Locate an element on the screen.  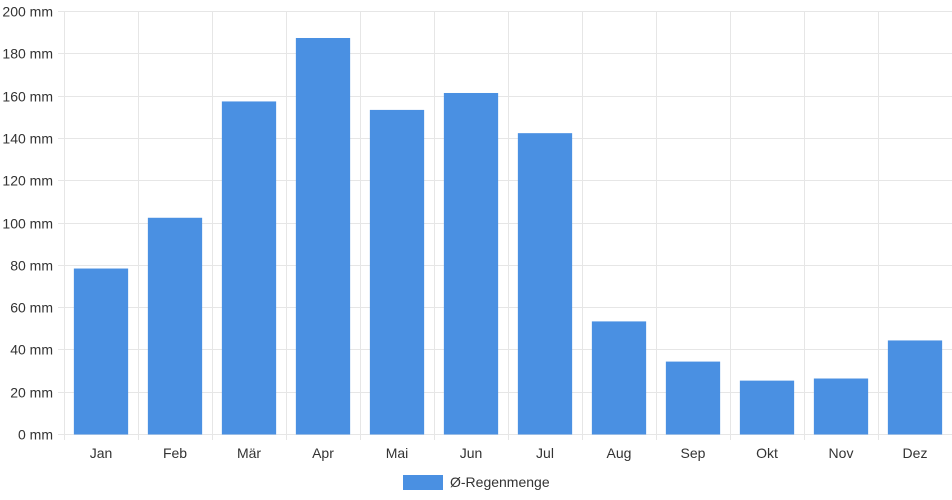
bar-dez is located at coordinates (915, 387).